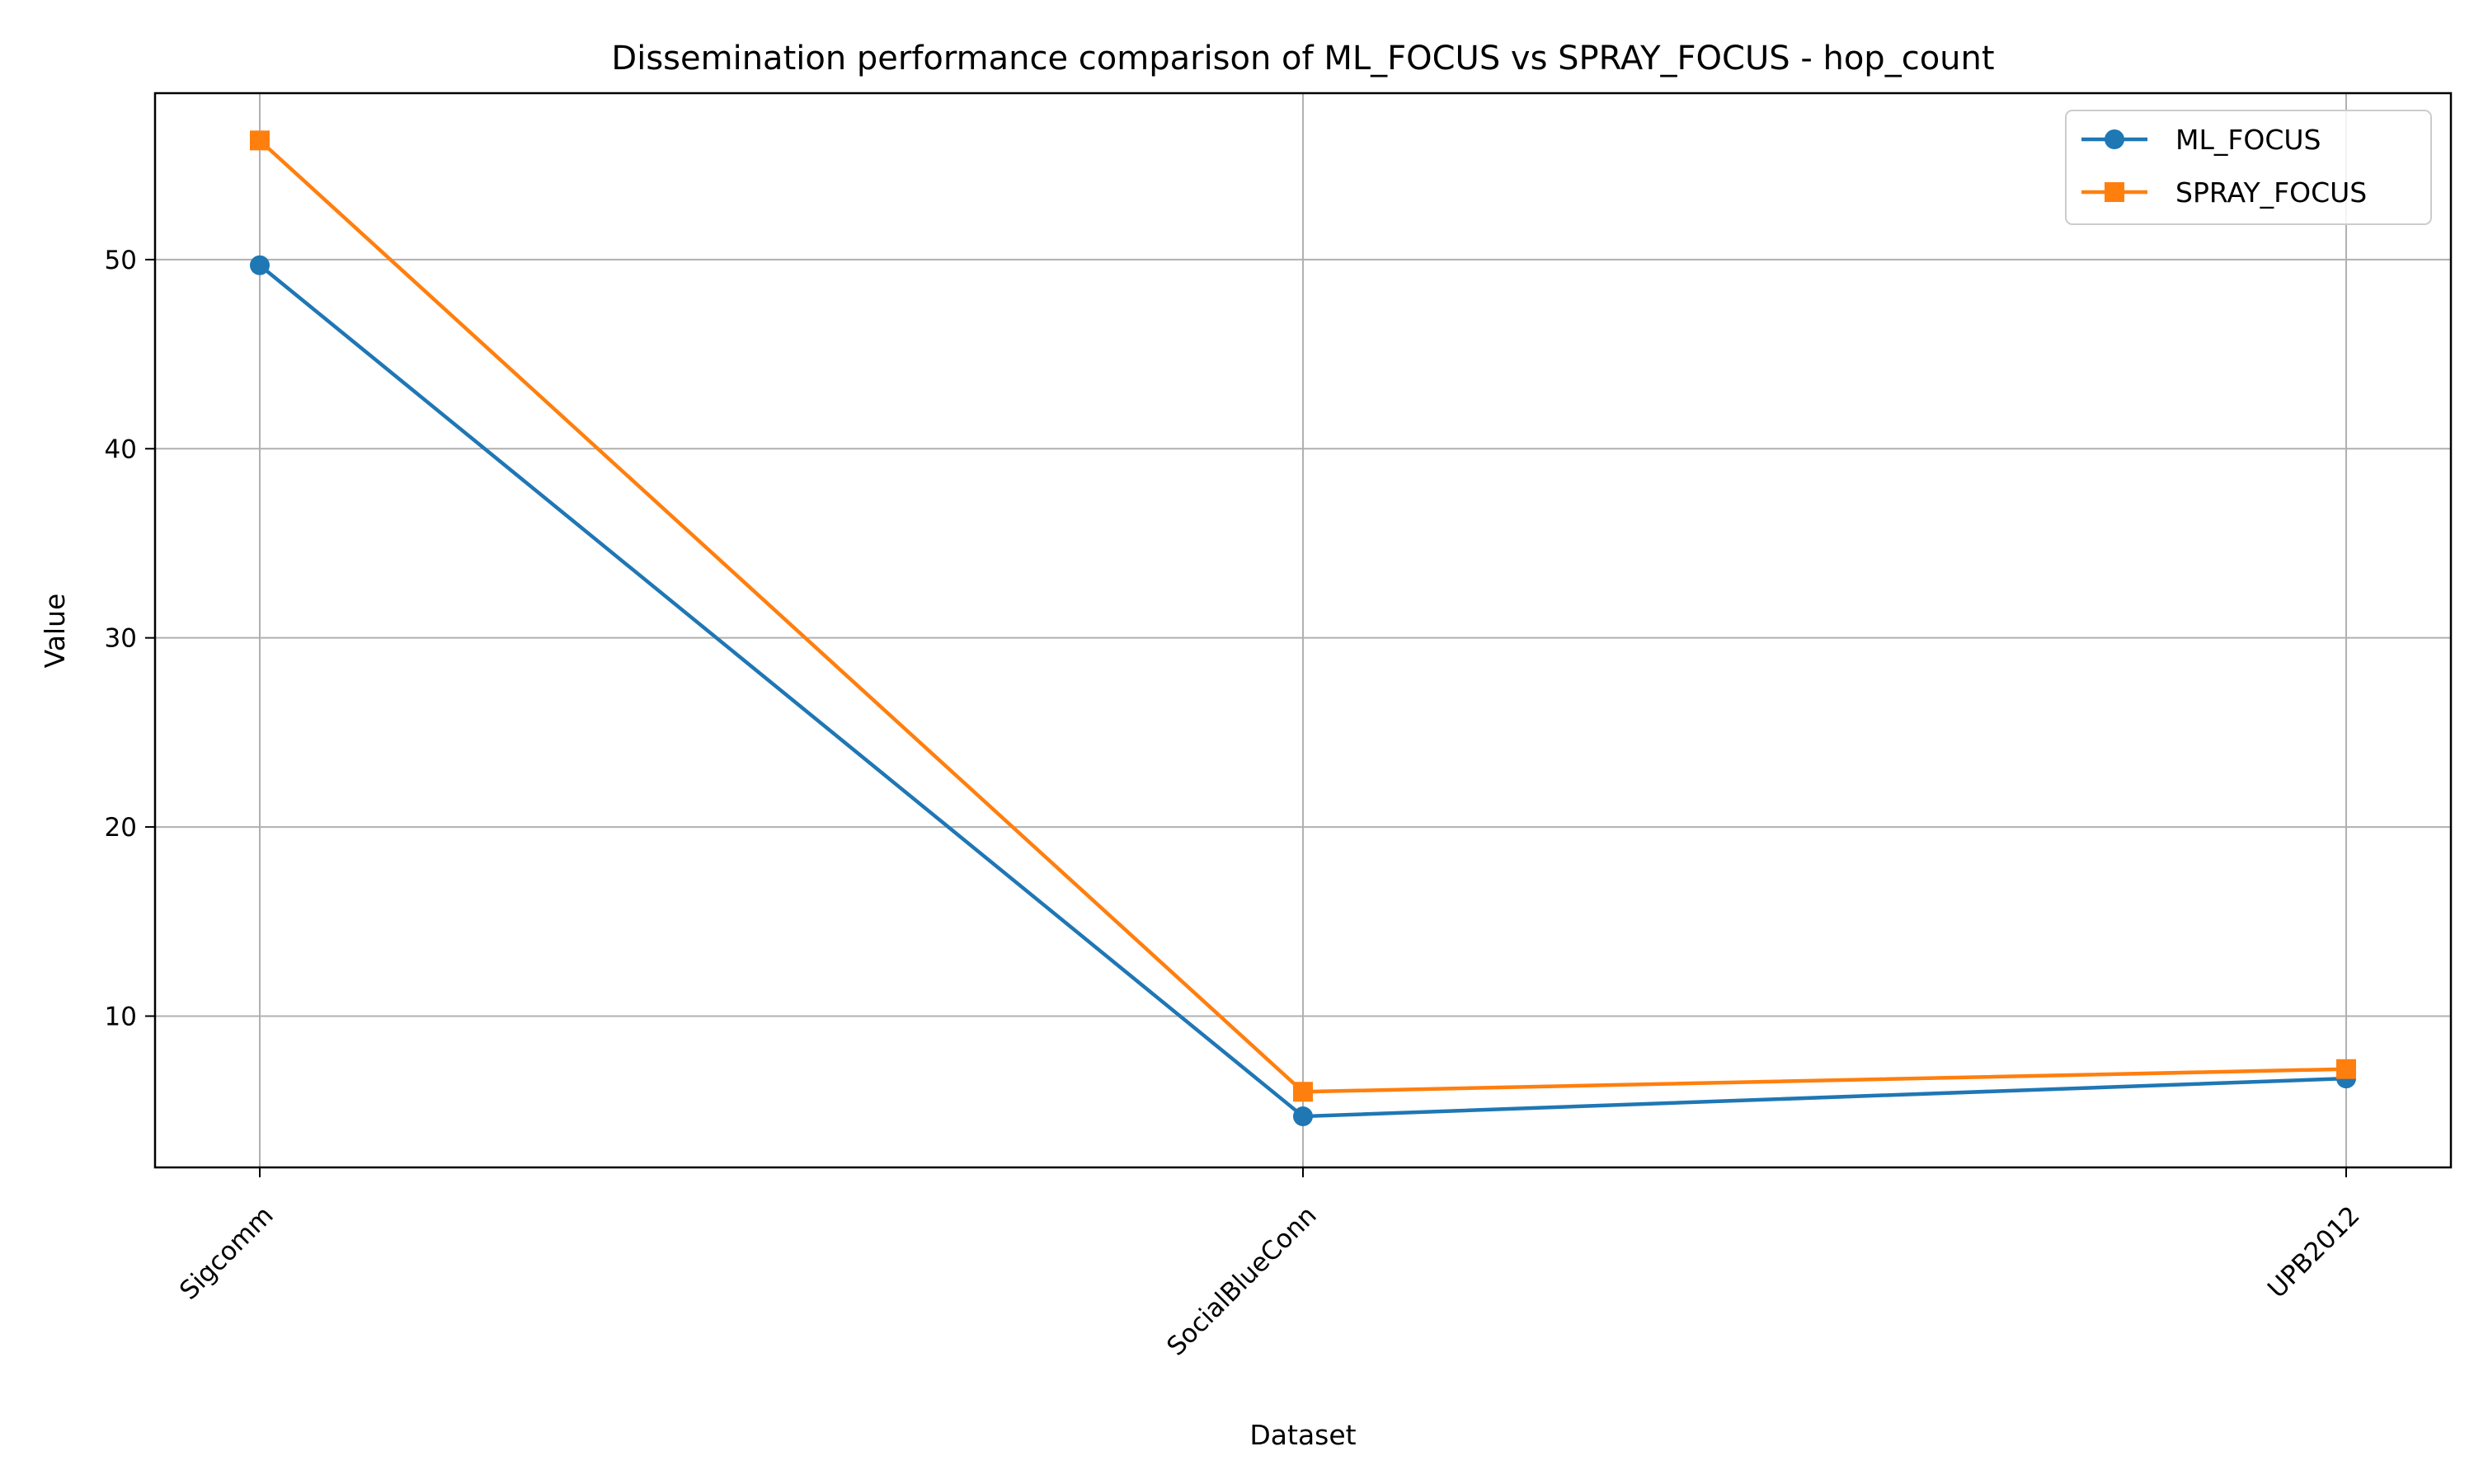  What do you see at coordinates (121, 260) in the screenshot?
I see `y-tick-label: 50` at bounding box center [121, 260].